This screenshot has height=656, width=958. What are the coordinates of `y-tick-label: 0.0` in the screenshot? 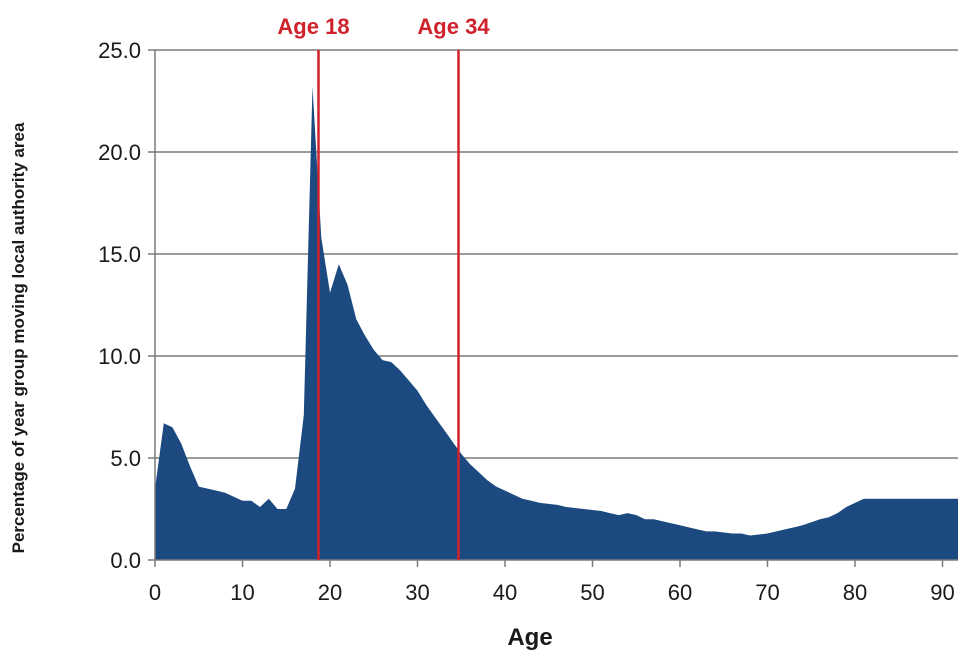 It's located at (125, 560).